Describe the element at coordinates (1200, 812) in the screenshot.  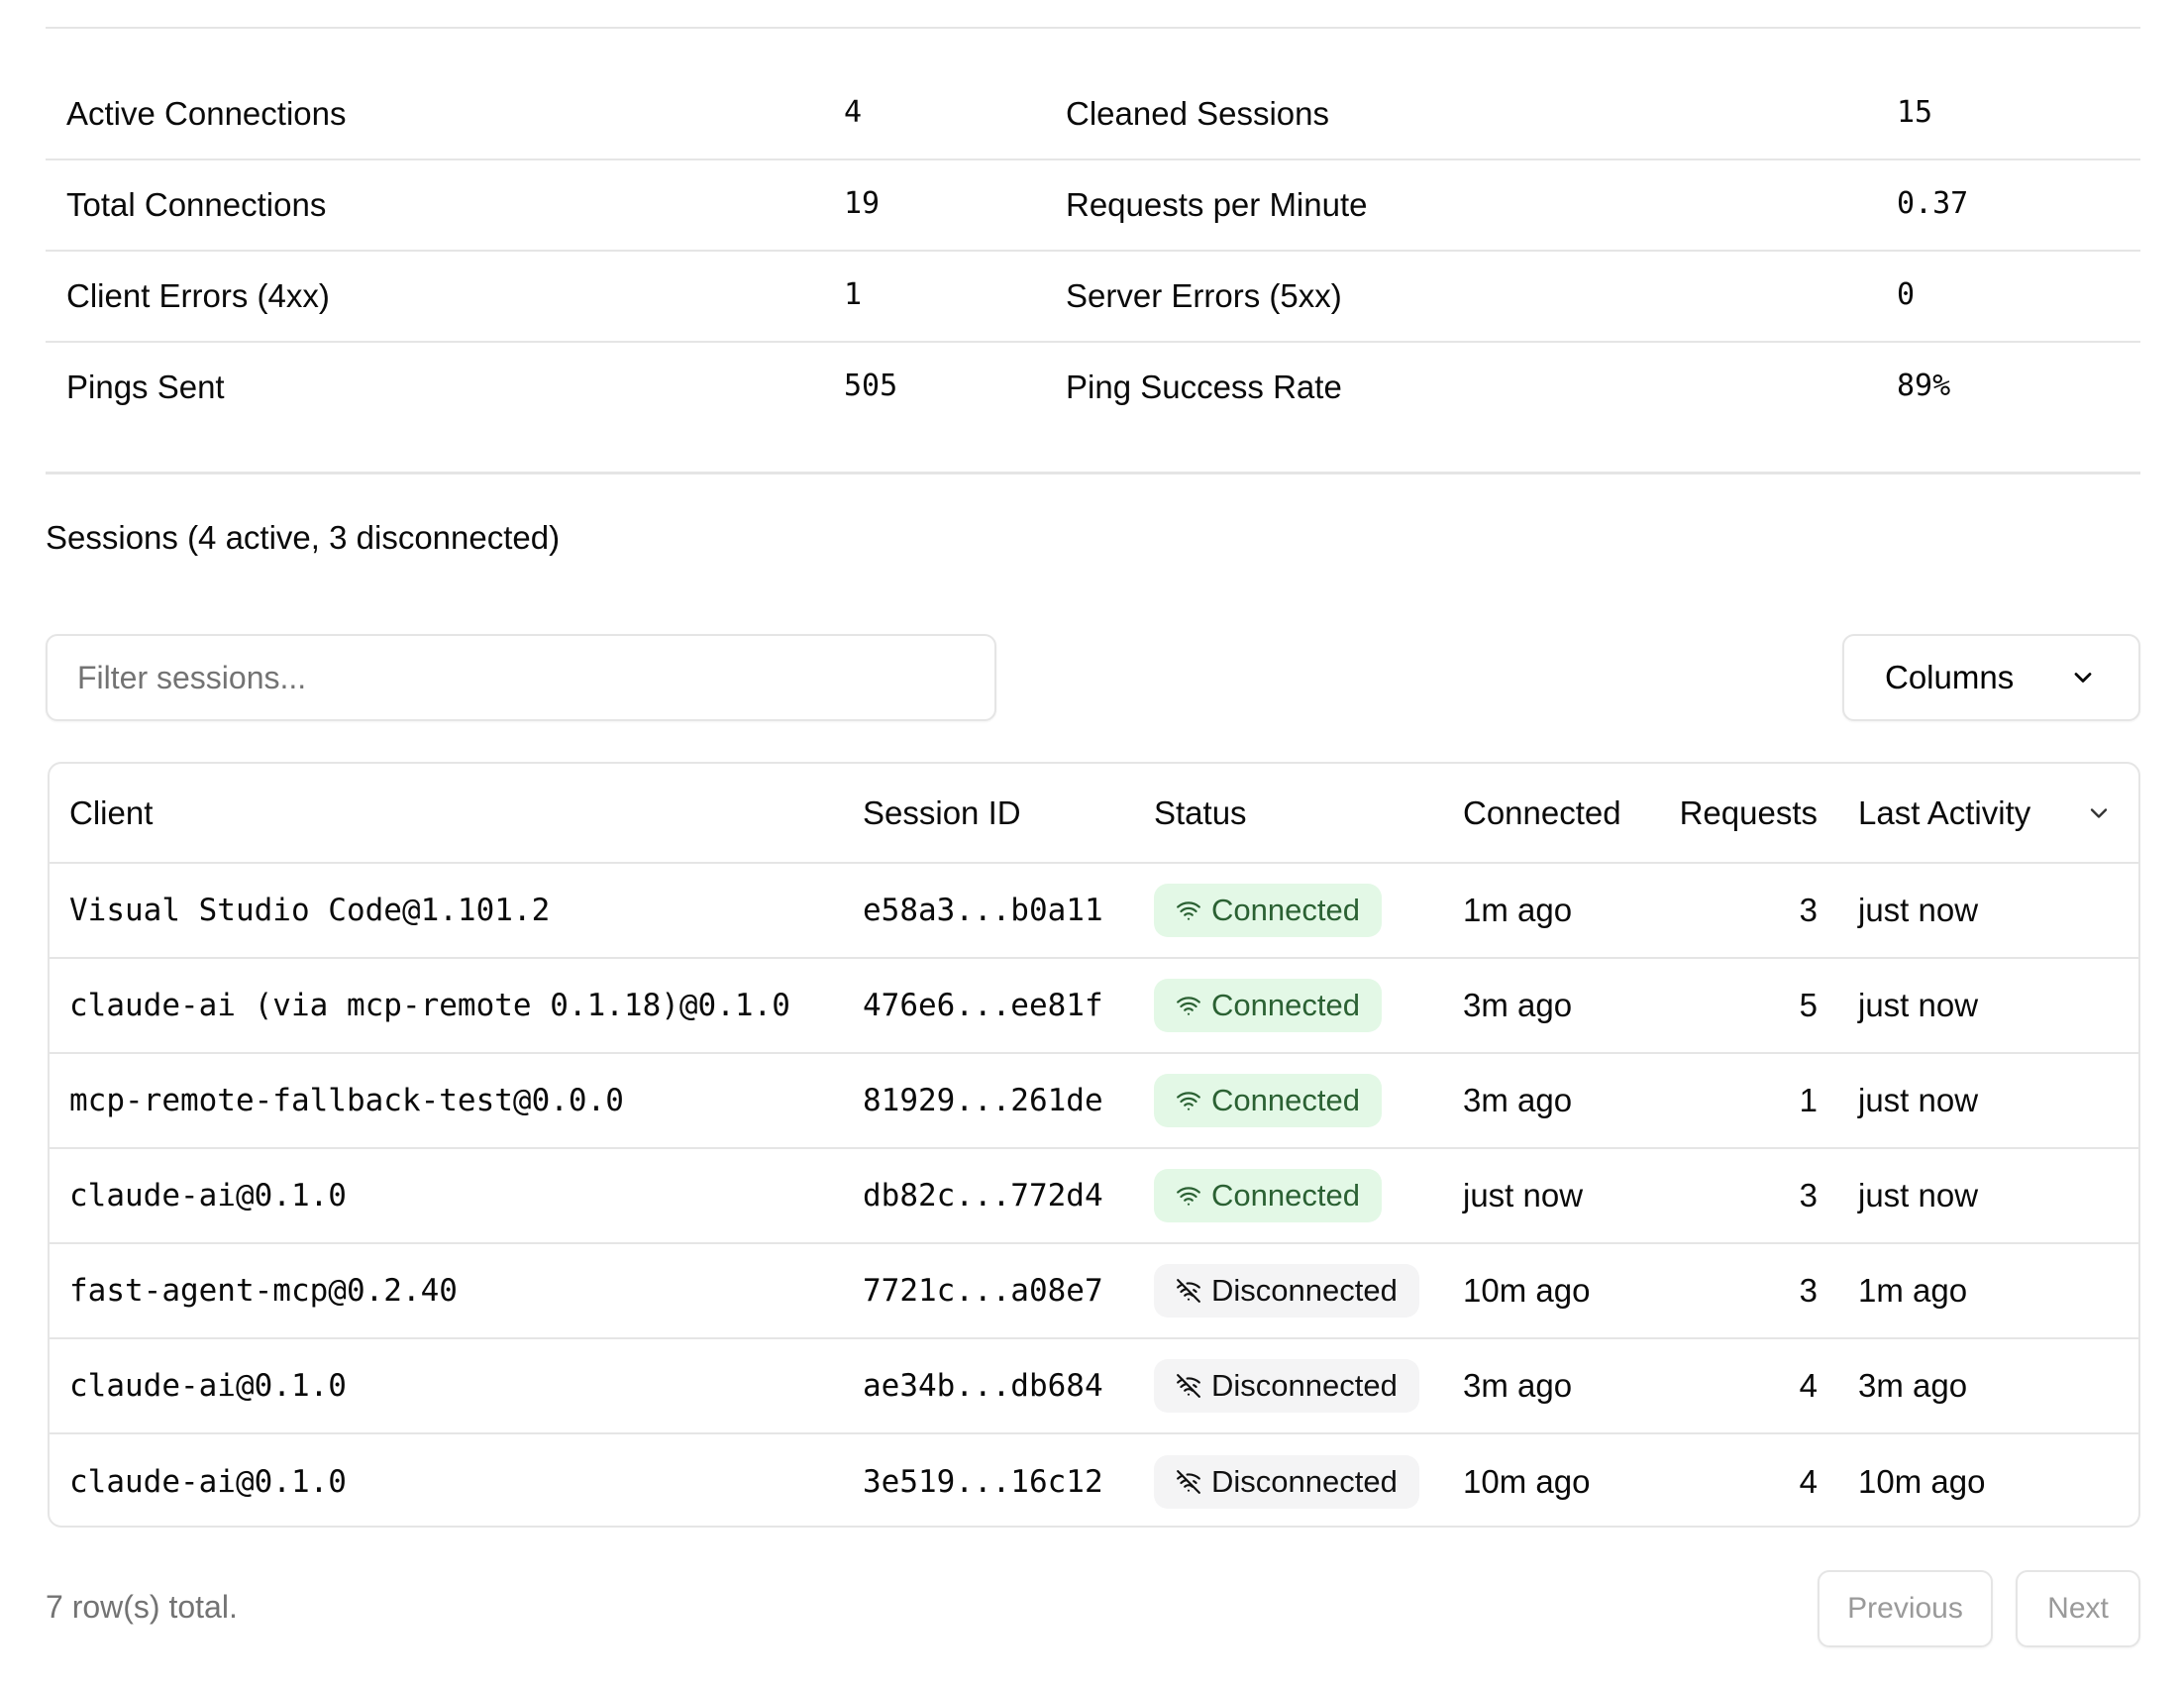
I see `header-status: Status` at that location.